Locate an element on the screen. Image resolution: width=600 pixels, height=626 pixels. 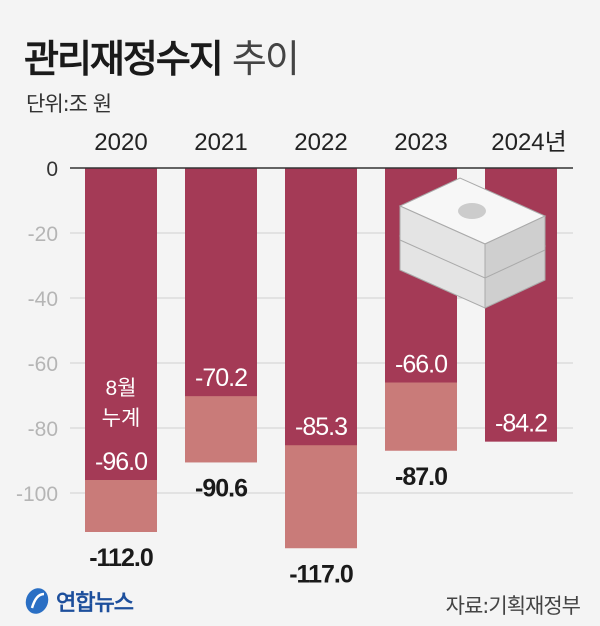
x-category-label: 2023 is located at coordinates (420, 142).